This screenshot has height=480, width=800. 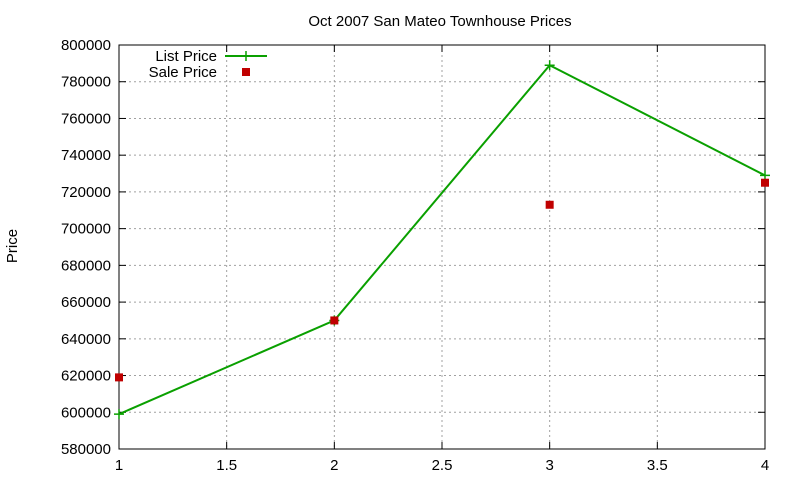 I want to click on y-tick-label: 700000, so click(x=86, y=229).